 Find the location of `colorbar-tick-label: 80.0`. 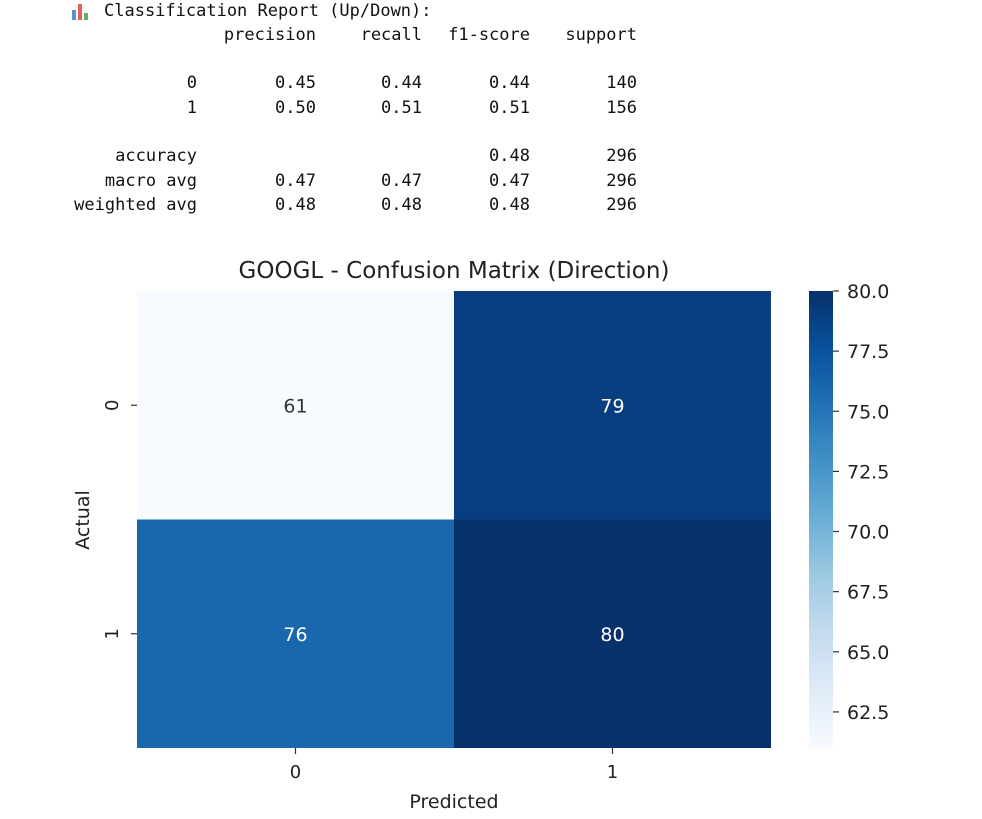

colorbar-tick-label: 80.0 is located at coordinates (868, 292).